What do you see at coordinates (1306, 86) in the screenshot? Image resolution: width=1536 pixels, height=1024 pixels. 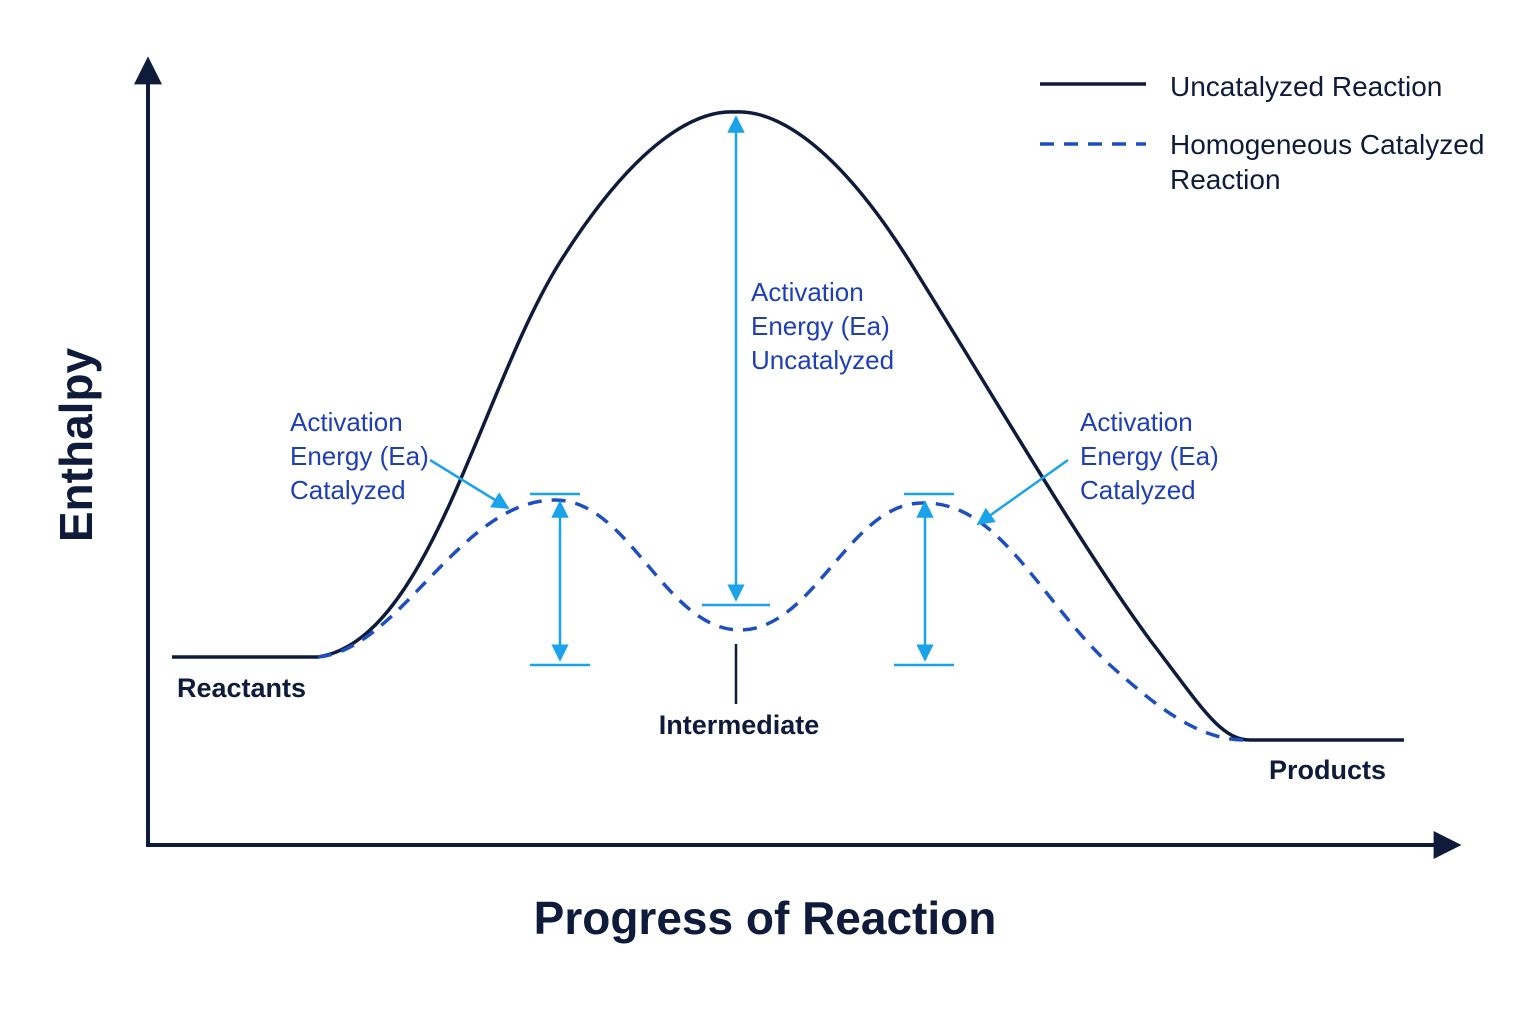 I see `legend-uncatalyzed-label: Uncatalyzed Reaction` at bounding box center [1306, 86].